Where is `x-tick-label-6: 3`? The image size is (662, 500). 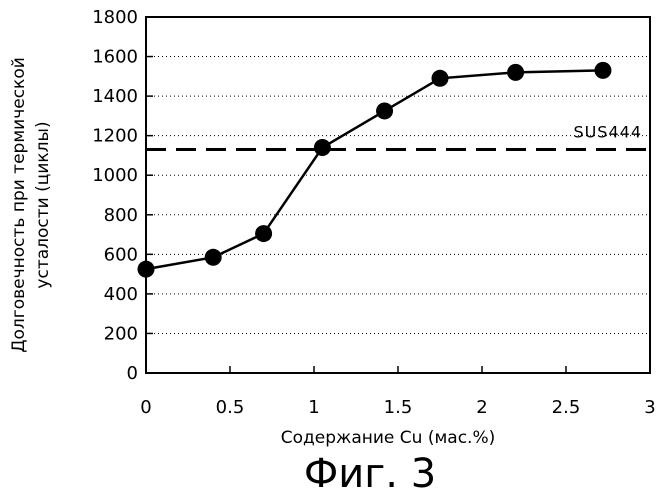
x-tick-label-6: 3 is located at coordinates (649, 407).